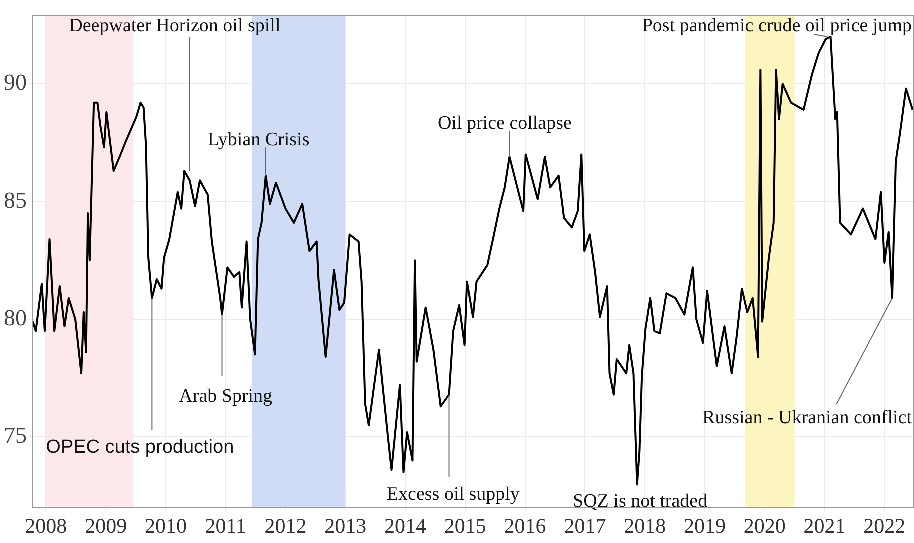 The height and width of the screenshot is (543, 914). Describe the element at coordinates (226, 397) in the screenshot. I see `annotation: Arab Spring` at that location.